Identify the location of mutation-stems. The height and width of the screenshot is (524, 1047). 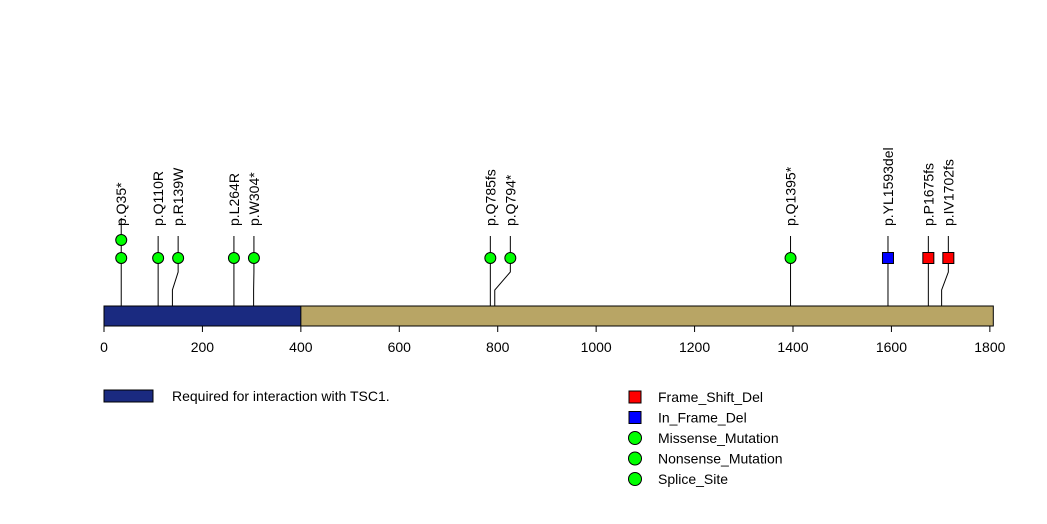
(534, 262).